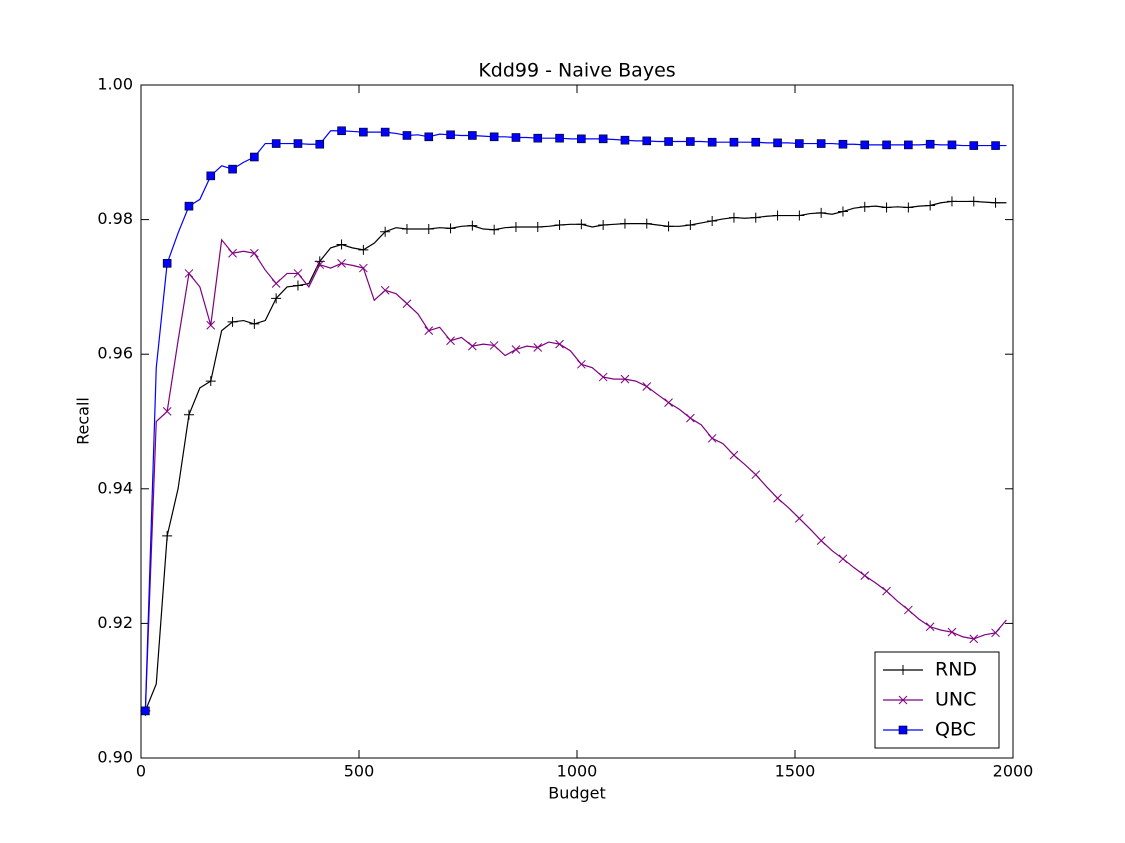 Image resolution: width=1125 pixels, height=843 pixels. What do you see at coordinates (795, 771) in the screenshot?
I see `x-tick-label: 1500` at bounding box center [795, 771].